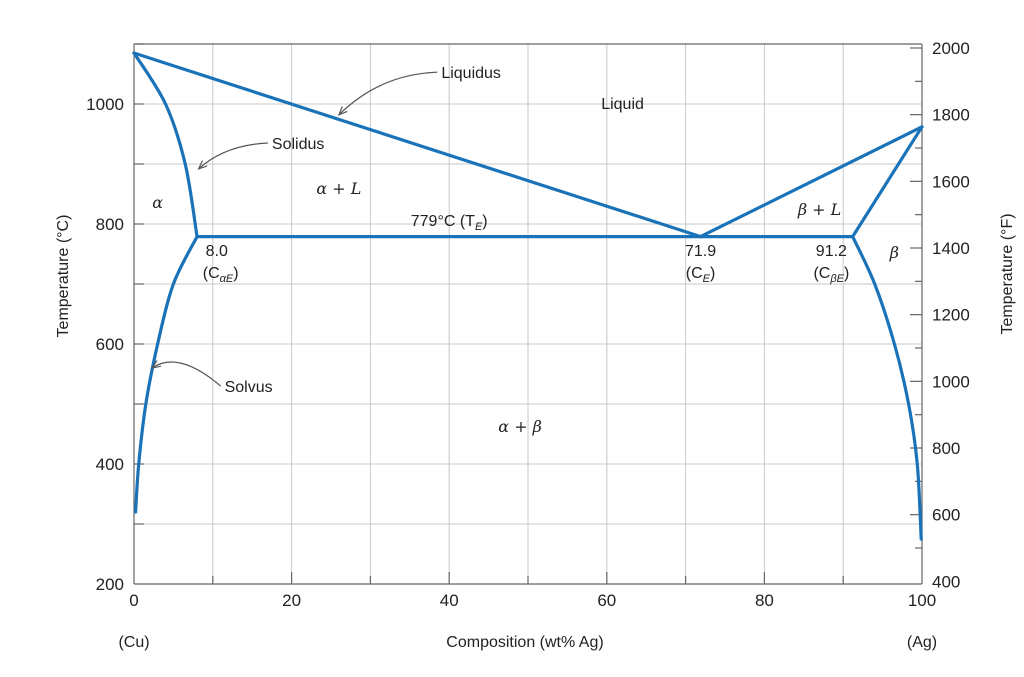 Image resolution: width=1024 pixels, height=677 pixels. I want to click on y-tick-label: 400, so click(110, 464).